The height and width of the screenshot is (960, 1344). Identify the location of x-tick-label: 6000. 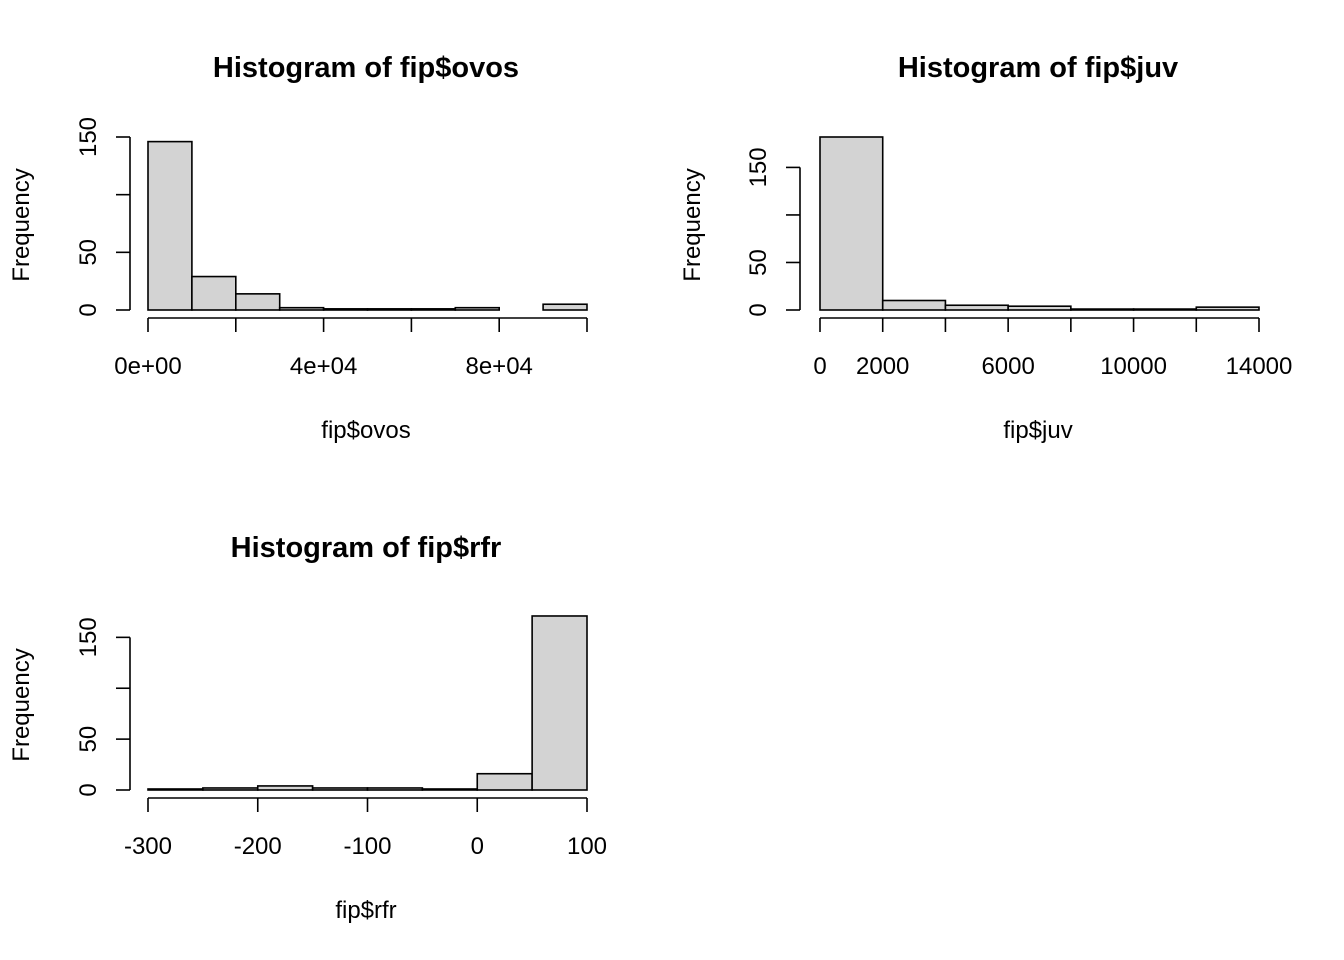
(1007, 366).